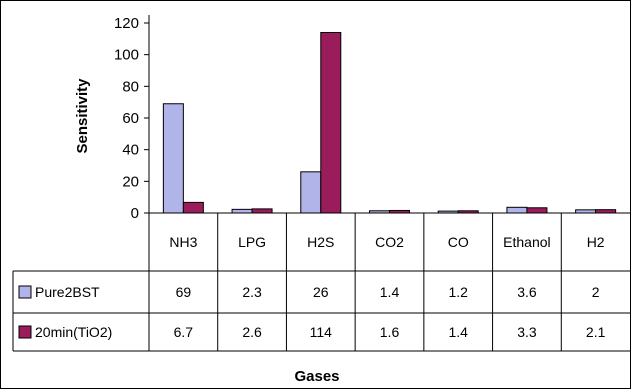 The height and width of the screenshot is (390, 631). What do you see at coordinates (390, 332) in the screenshot?
I see `table-value: 1.6` at bounding box center [390, 332].